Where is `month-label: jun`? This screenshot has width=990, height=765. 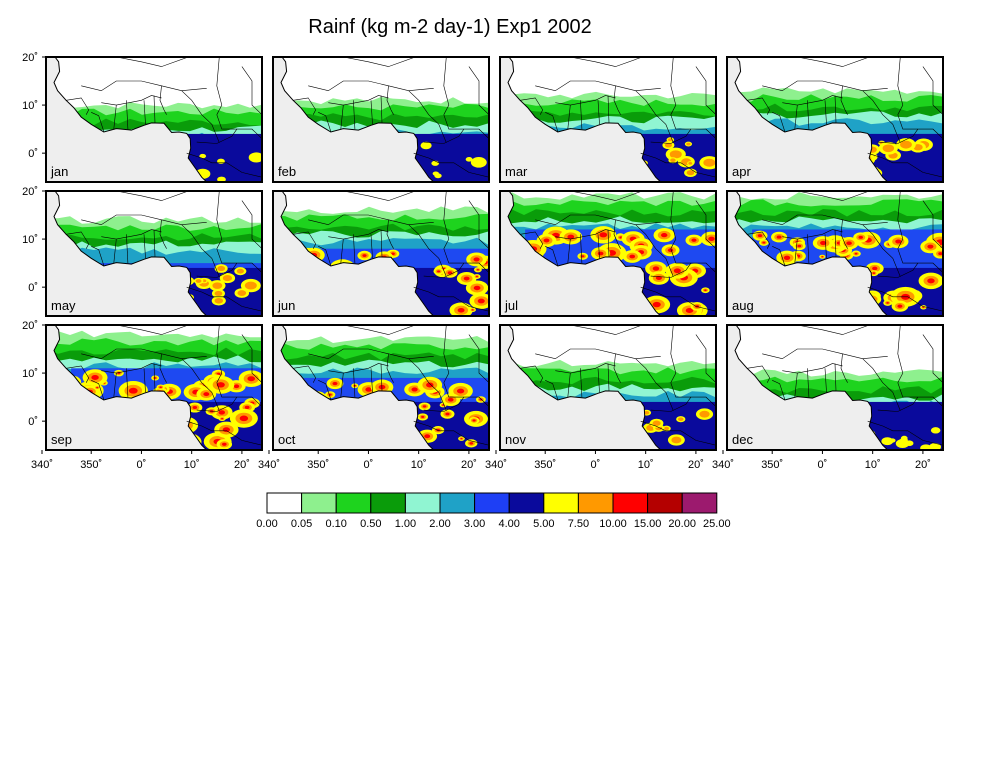
month-label: jun is located at coordinates (286, 305).